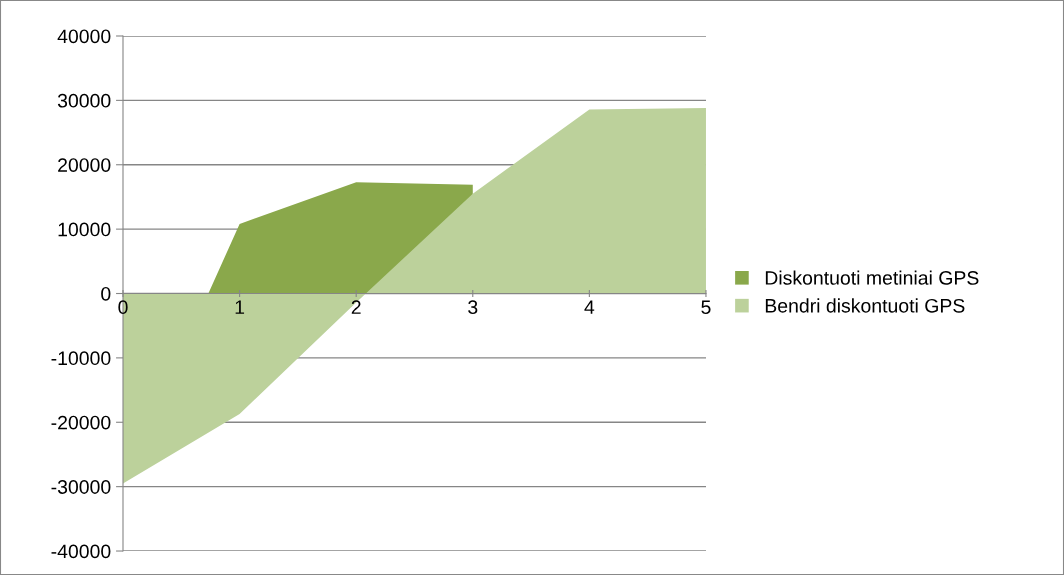  I want to click on x-tick-label: 2, so click(356, 307).